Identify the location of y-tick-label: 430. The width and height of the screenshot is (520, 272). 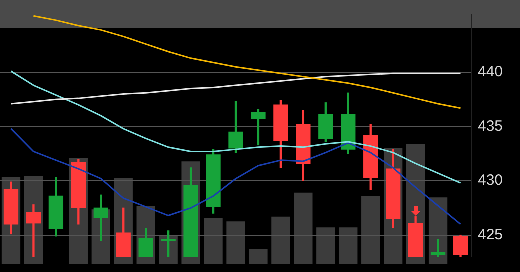
(491, 181).